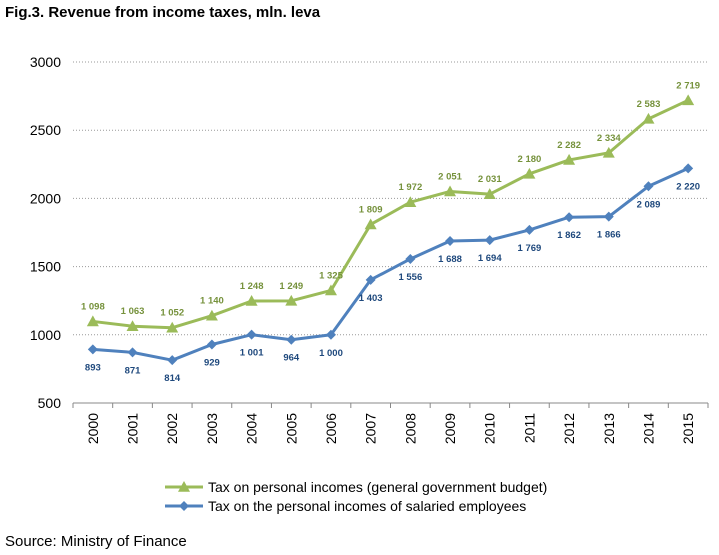  What do you see at coordinates (490, 428) in the screenshot?
I see `x-tick-label: 2010` at bounding box center [490, 428].